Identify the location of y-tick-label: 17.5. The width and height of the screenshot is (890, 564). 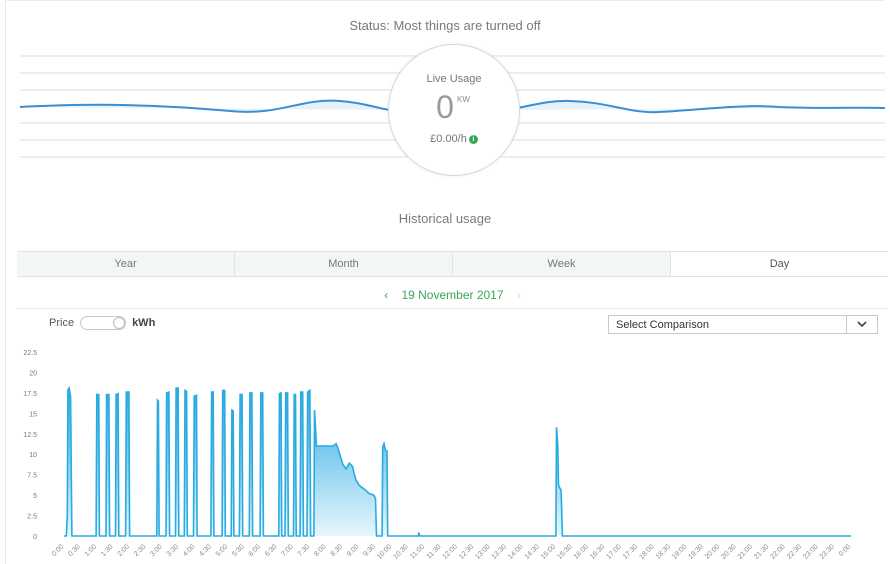
(30, 394).